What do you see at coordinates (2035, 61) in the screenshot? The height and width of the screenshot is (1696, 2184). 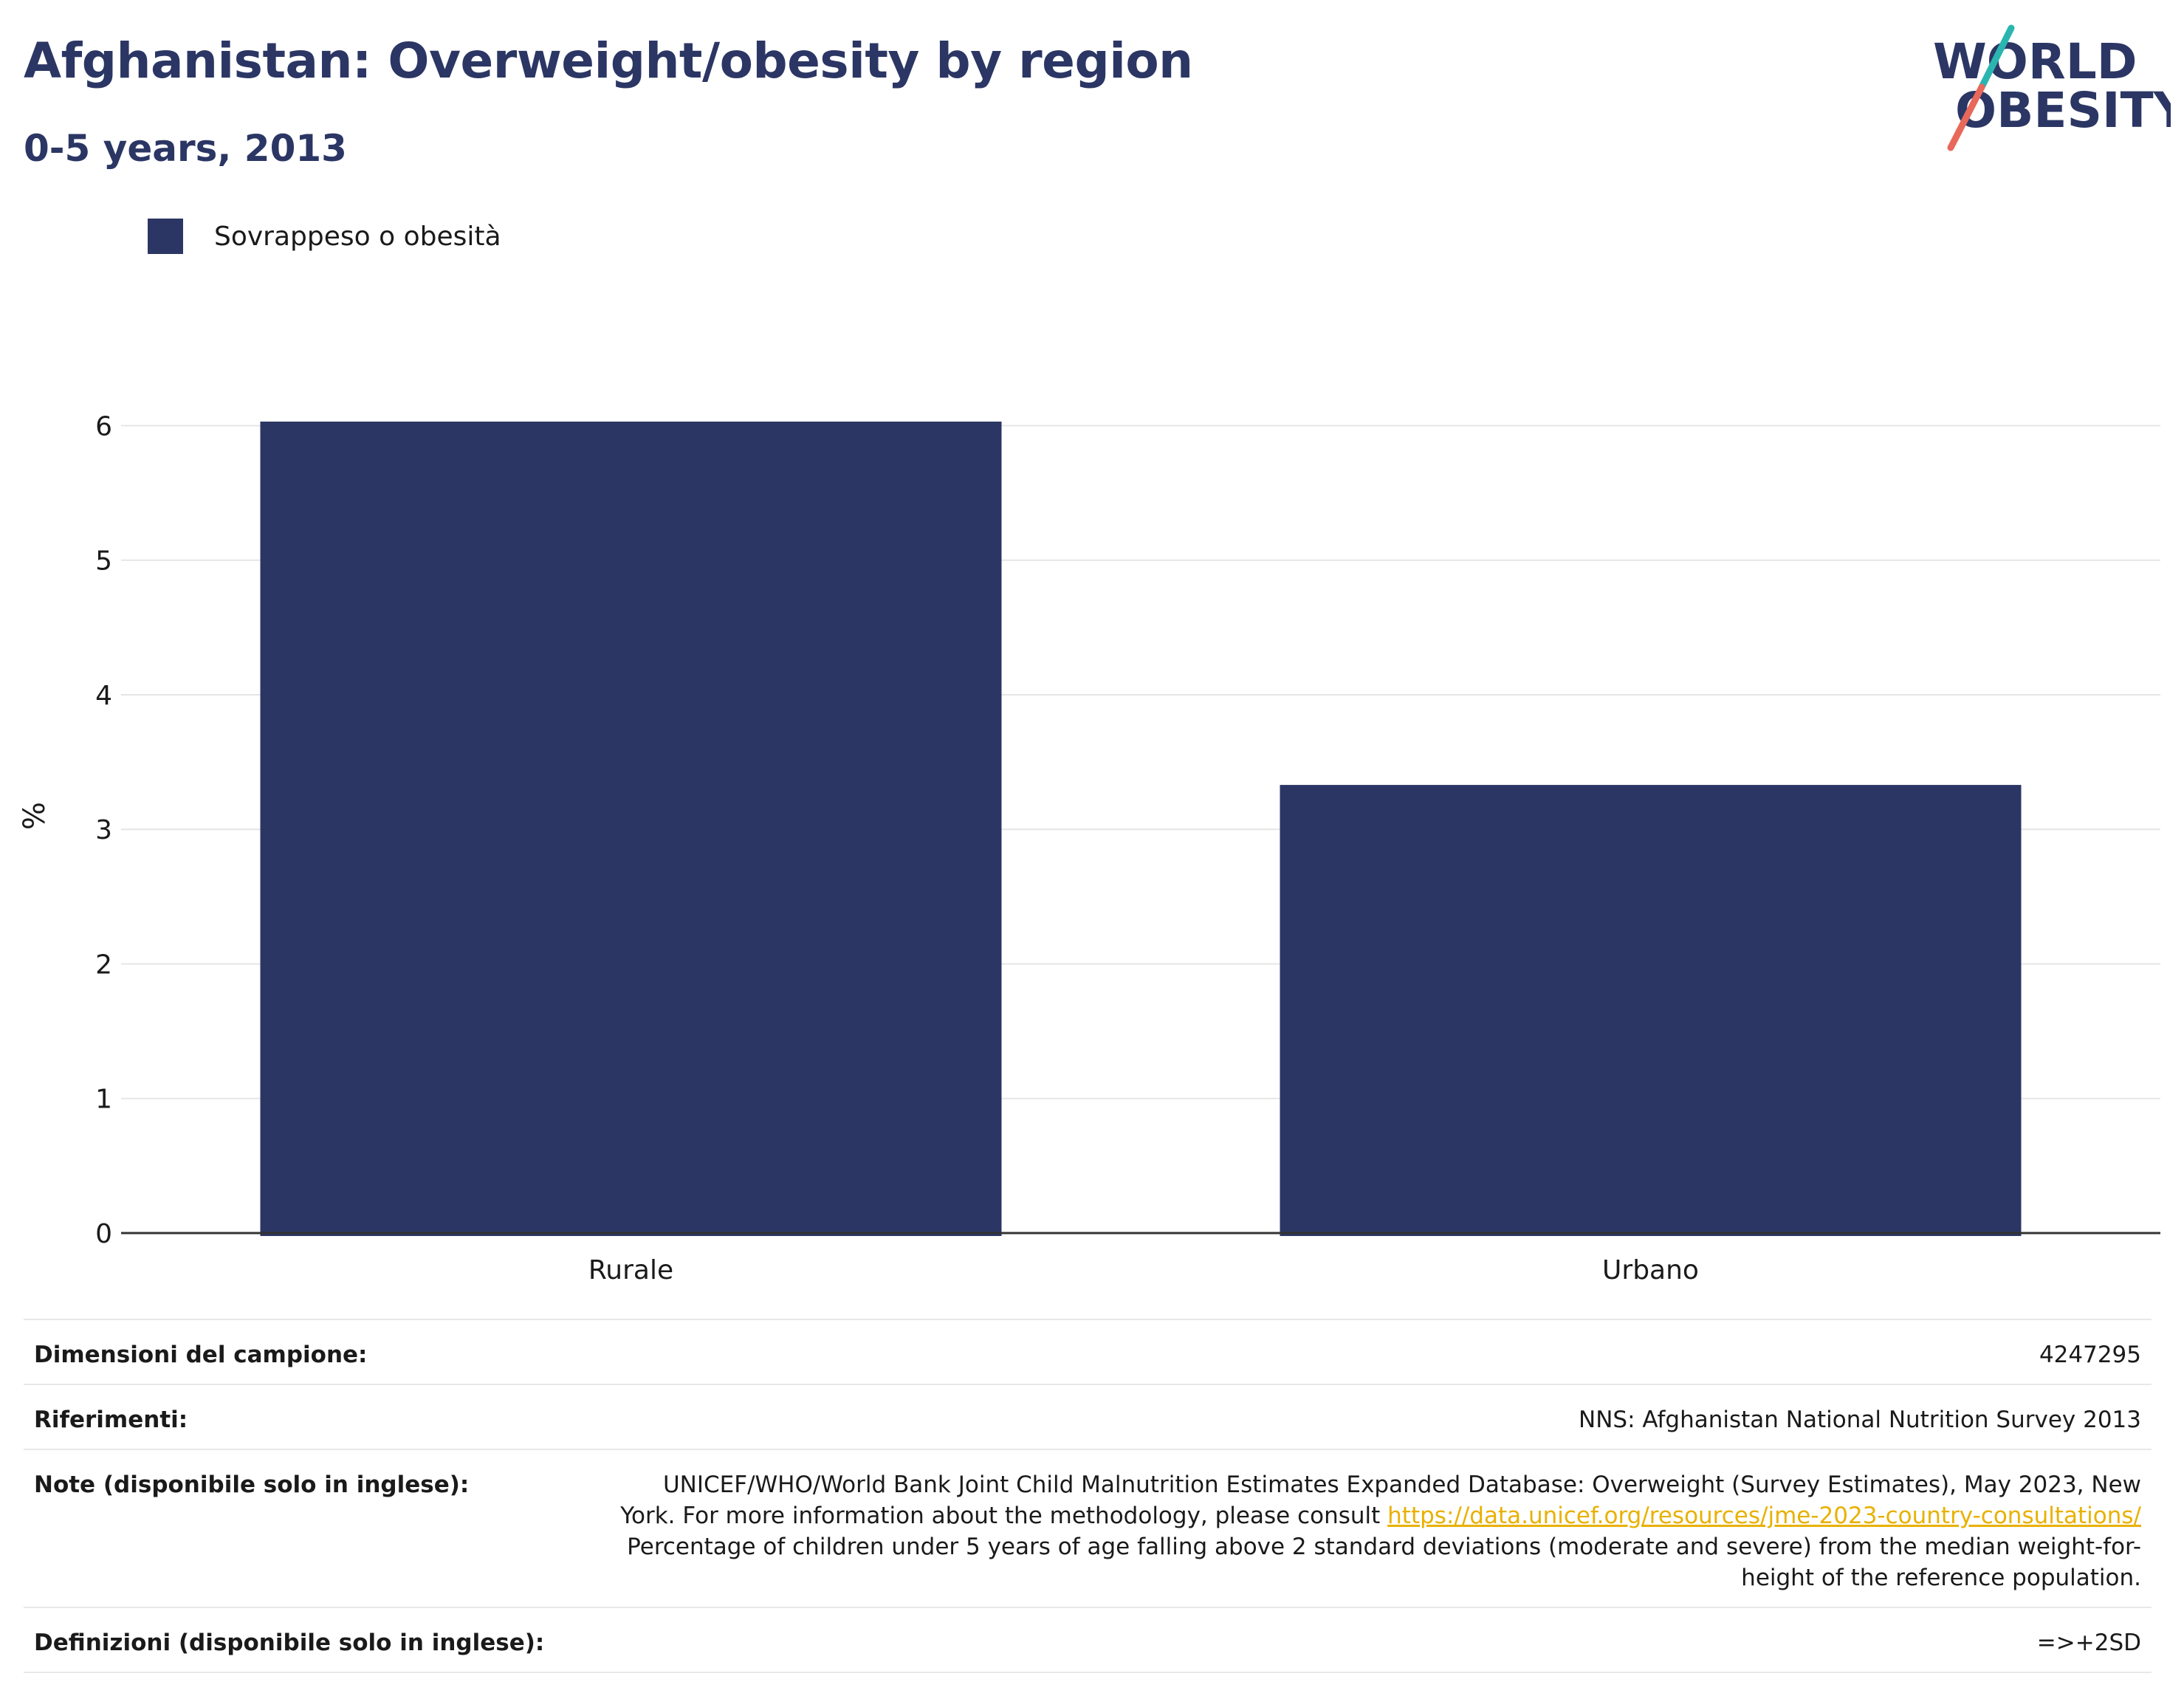 I see `logo-text-world: WORLD` at bounding box center [2035, 61].